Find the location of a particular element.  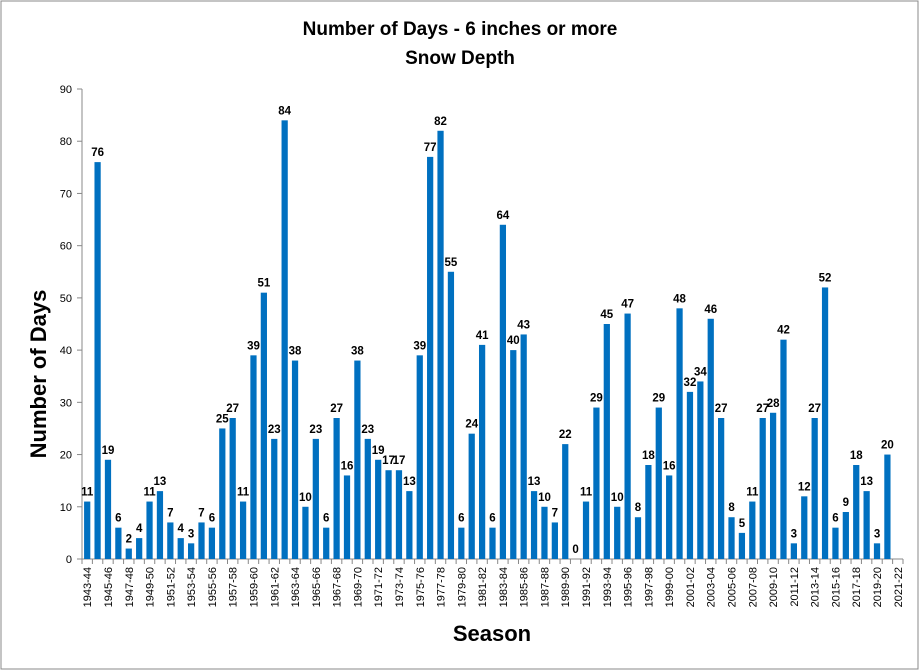

x-axis-title: Season is located at coordinates (492, 633).